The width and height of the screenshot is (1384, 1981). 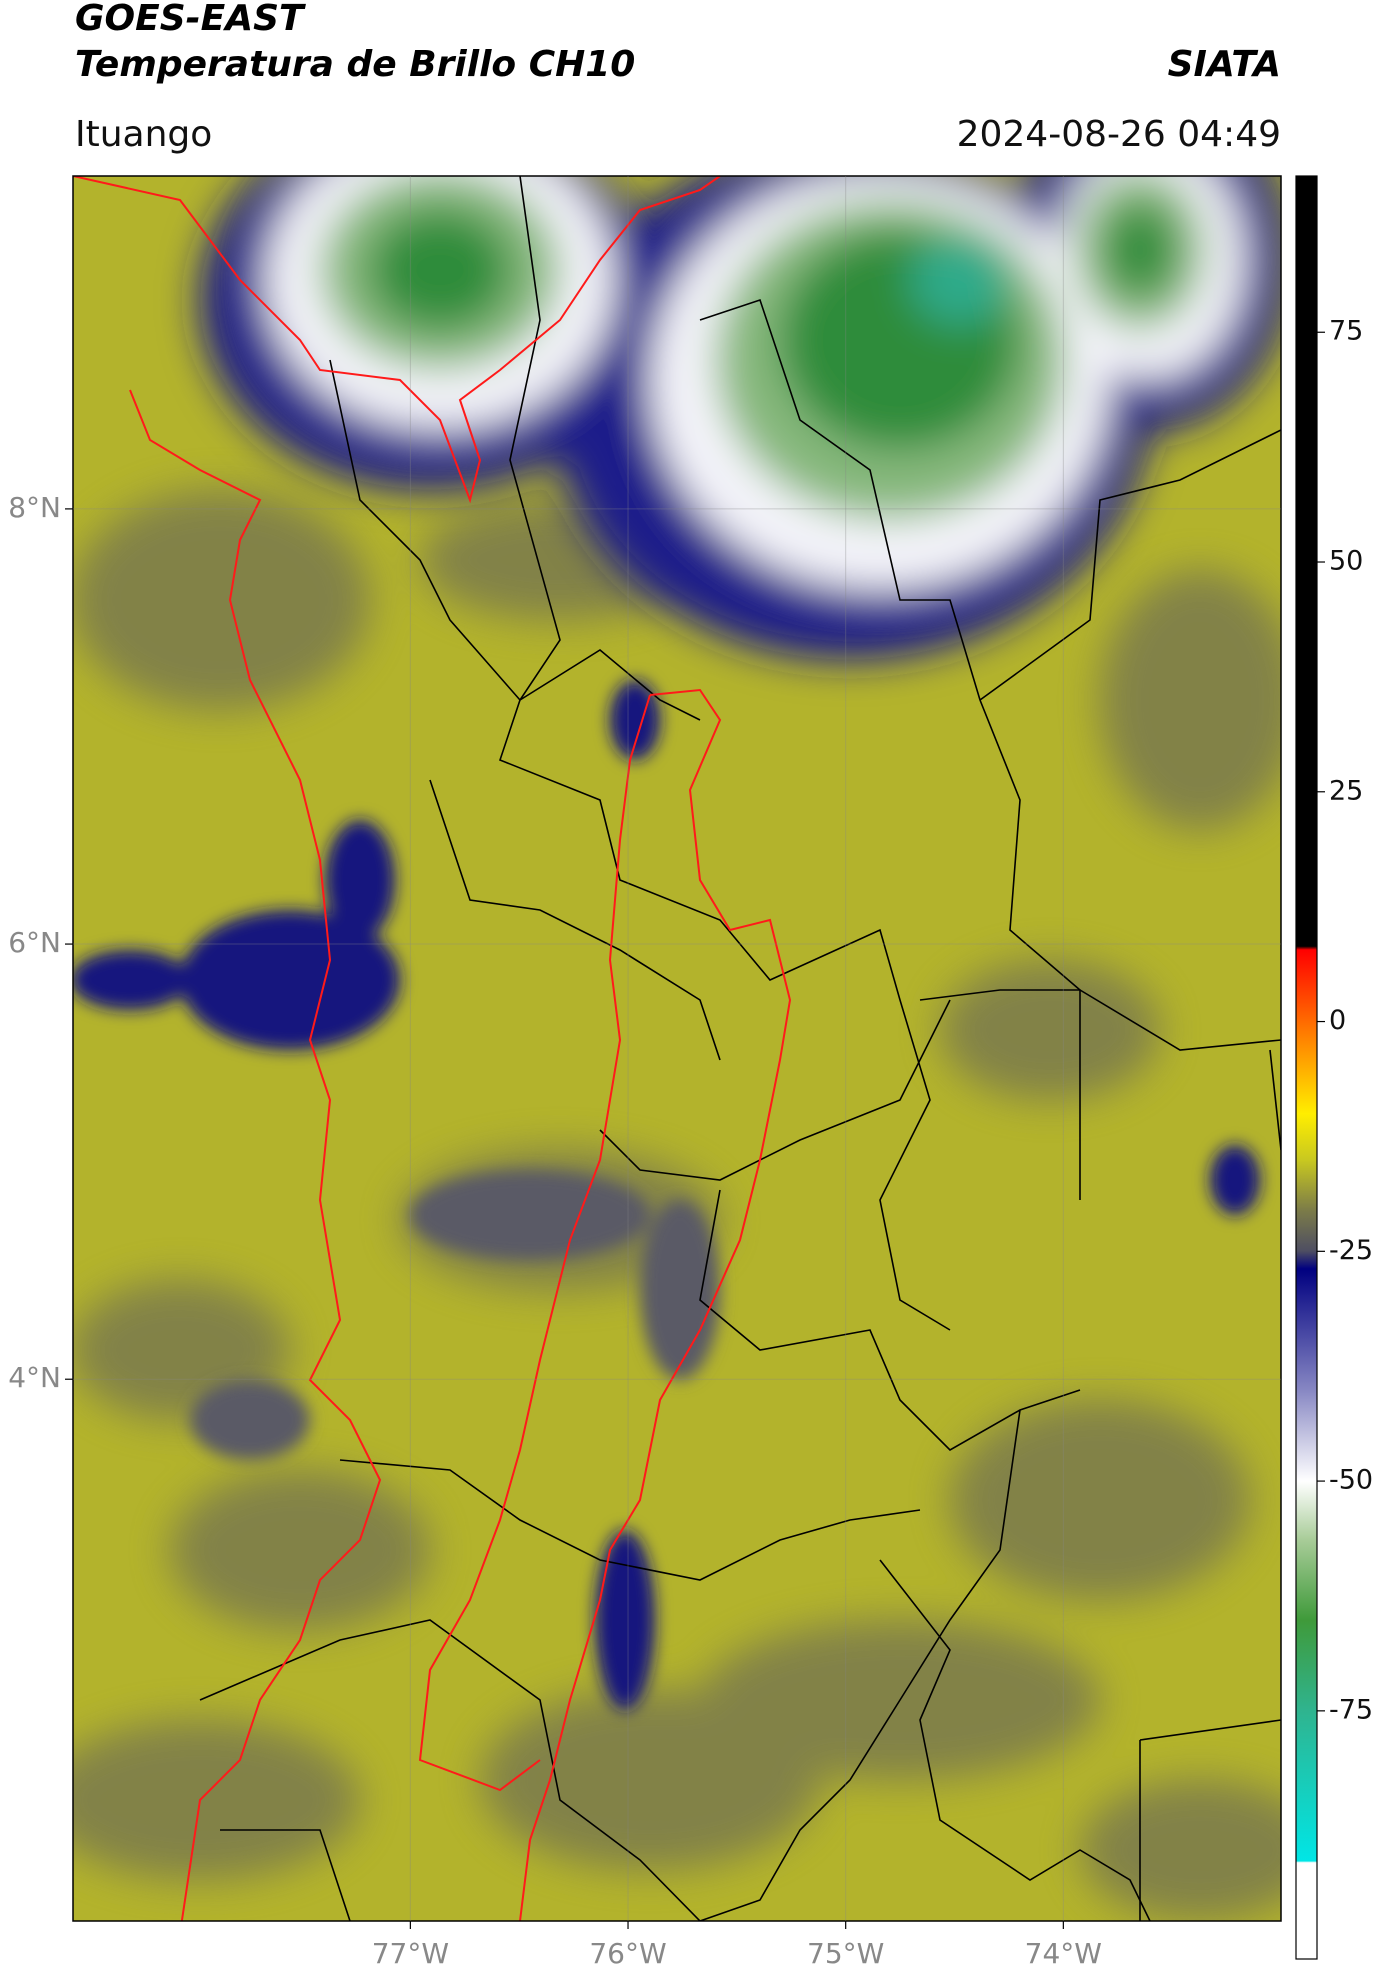 I want to click on colorbar-tick-label: 50, so click(x=1346, y=561).